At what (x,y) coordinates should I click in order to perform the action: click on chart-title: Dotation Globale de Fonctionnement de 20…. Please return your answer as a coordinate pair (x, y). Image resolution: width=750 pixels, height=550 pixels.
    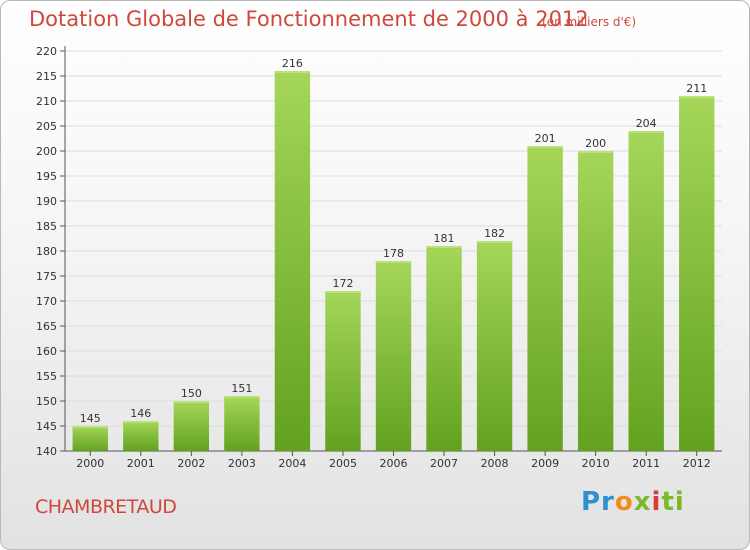
    Looking at the image, I should click on (309, 19).